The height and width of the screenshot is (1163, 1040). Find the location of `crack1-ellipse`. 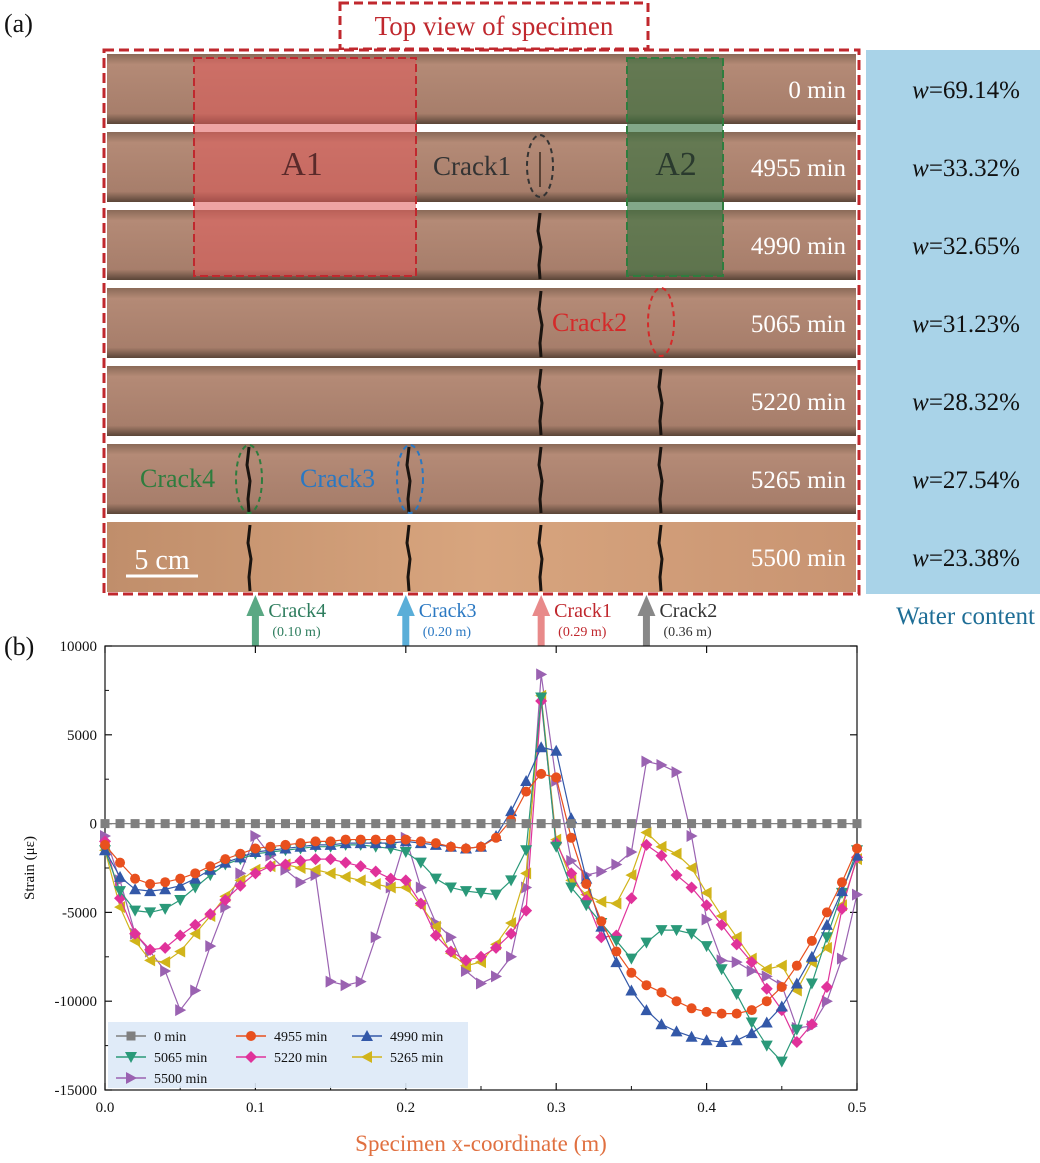

crack1-ellipse is located at coordinates (540, 166).